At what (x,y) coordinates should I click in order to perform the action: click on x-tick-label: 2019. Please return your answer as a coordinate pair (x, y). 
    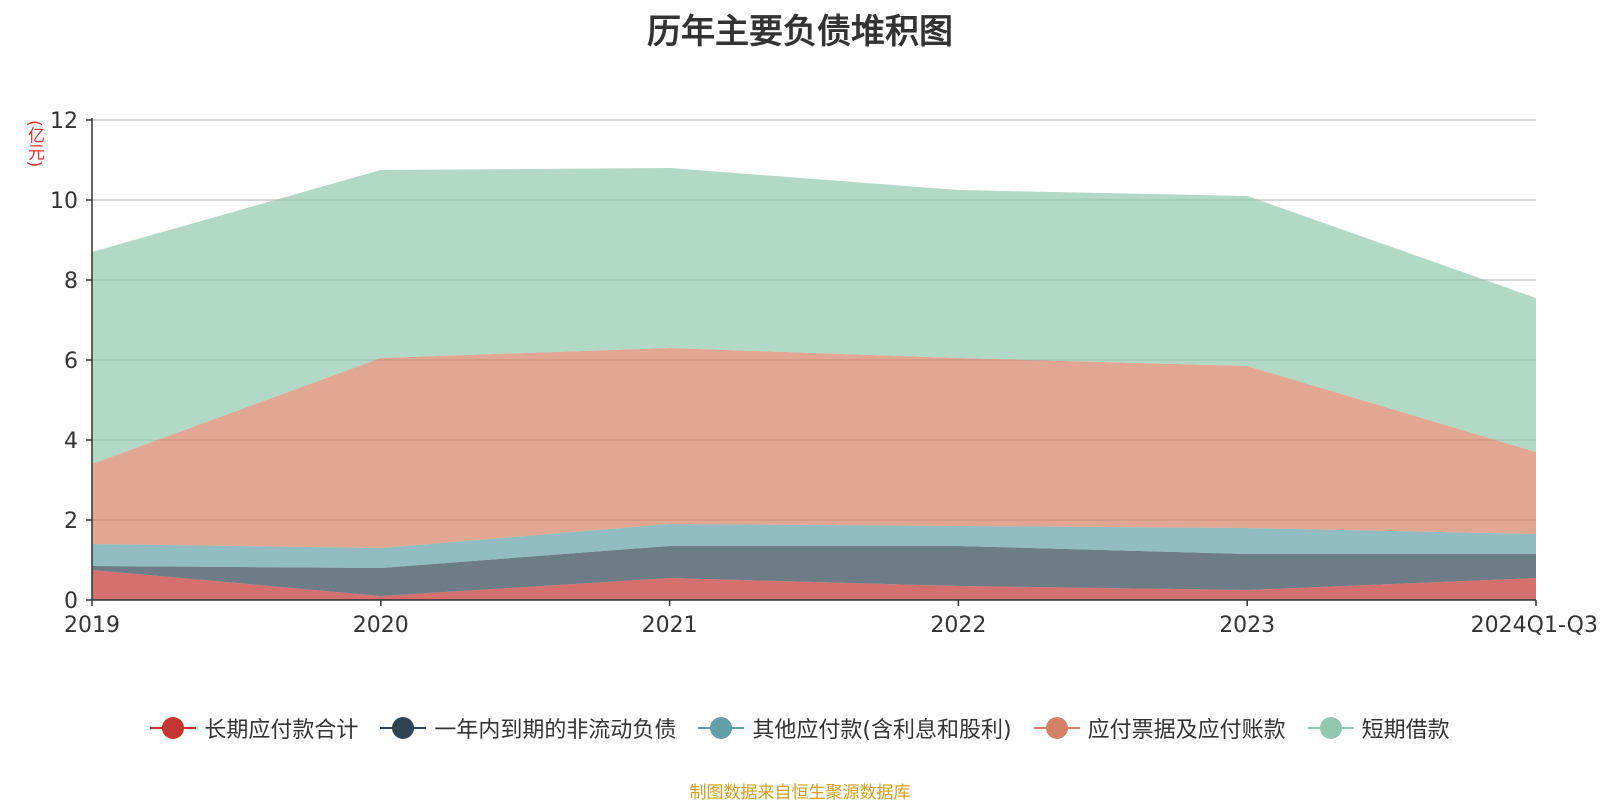
    Looking at the image, I should click on (92, 625).